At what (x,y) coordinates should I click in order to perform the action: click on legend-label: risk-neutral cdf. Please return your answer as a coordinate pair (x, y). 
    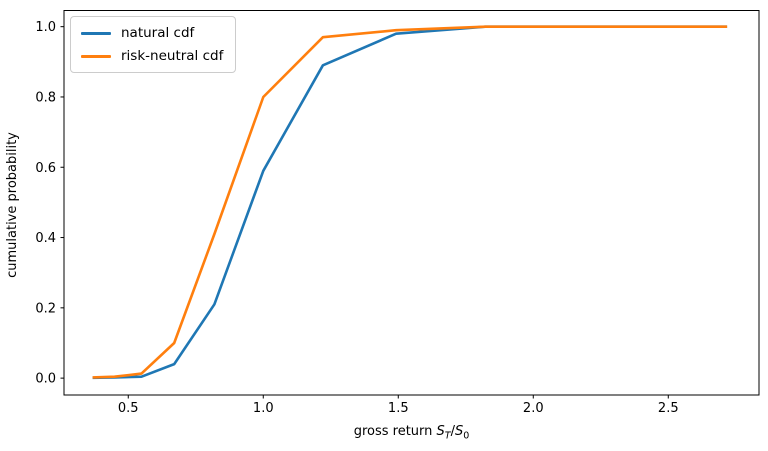
    Looking at the image, I should click on (172, 56).